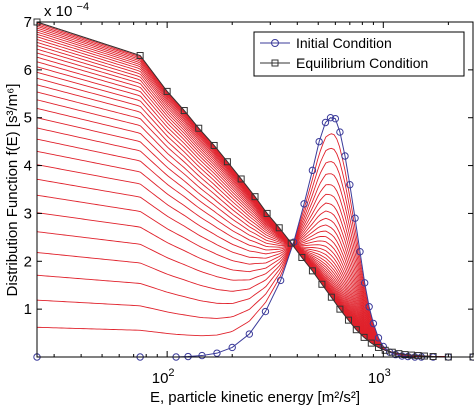 Image resolution: width=474 pixels, height=410 pixels. What do you see at coordinates (28, 309) in the screenshot?
I see `y-tick-label: 1` at bounding box center [28, 309].